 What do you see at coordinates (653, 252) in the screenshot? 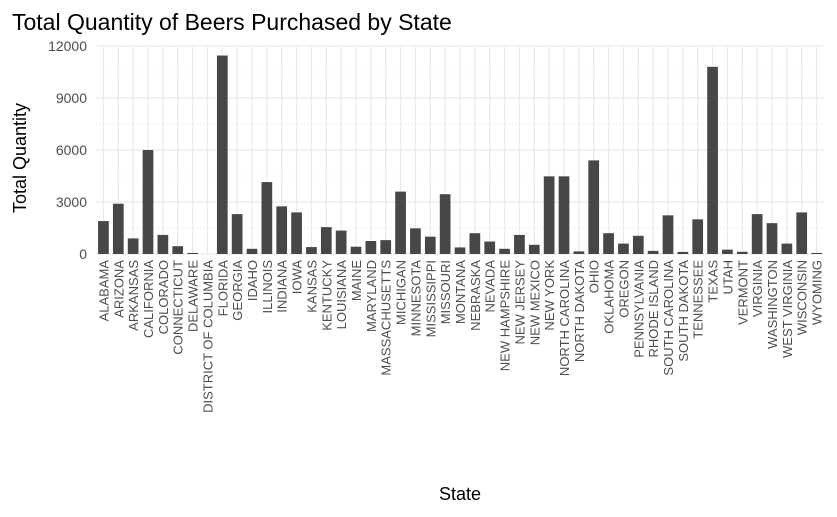
I see `bar-rhode-island` at bounding box center [653, 252].